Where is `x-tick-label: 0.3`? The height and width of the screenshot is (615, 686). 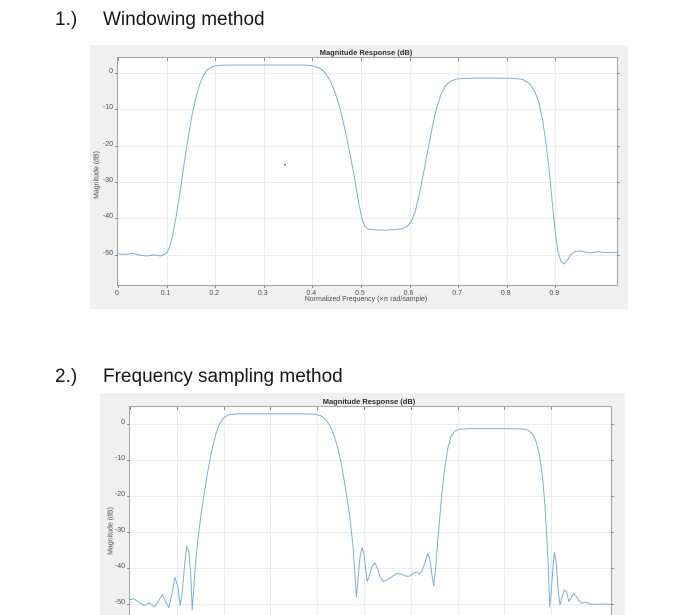 x-tick-label: 0.3 is located at coordinates (262, 293).